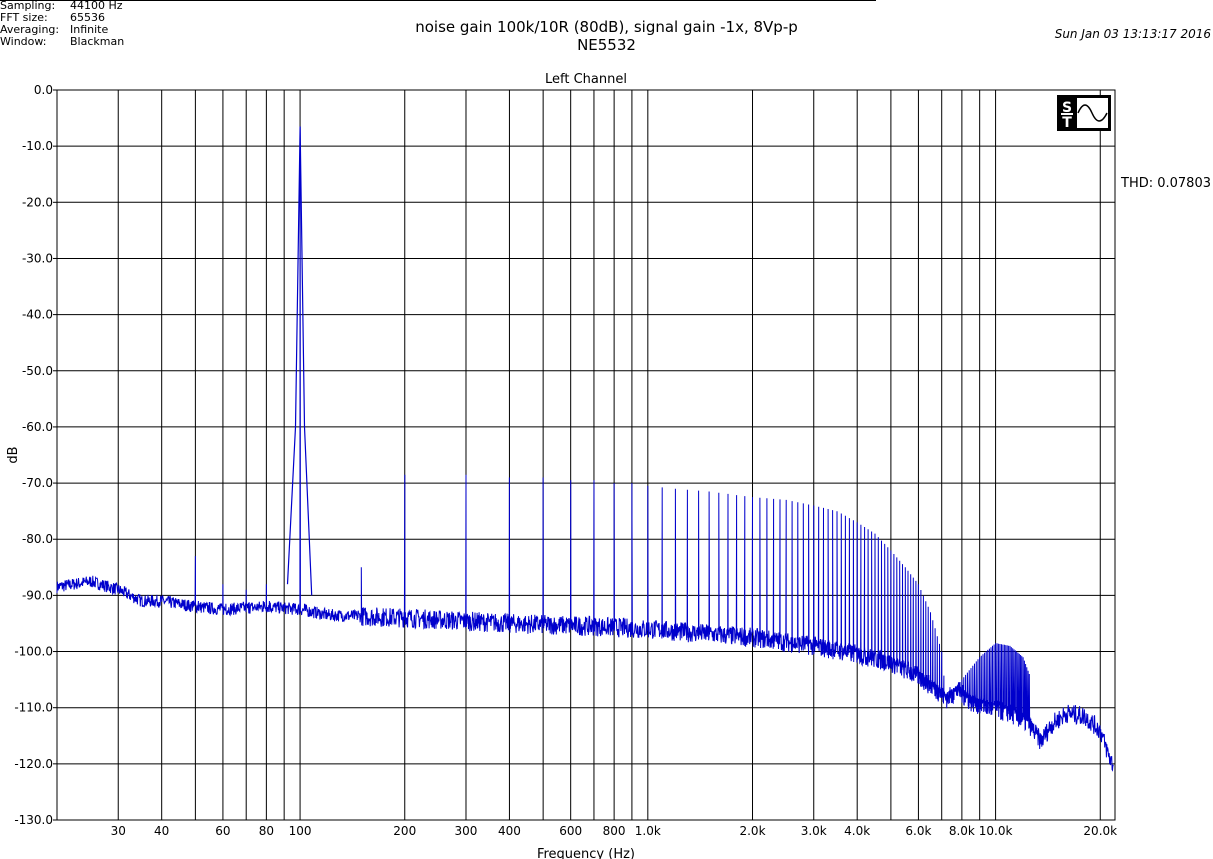 The image size is (1213, 859). What do you see at coordinates (37, 202) in the screenshot?
I see `y-tick-label: -20.0` at bounding box center [37, 202].